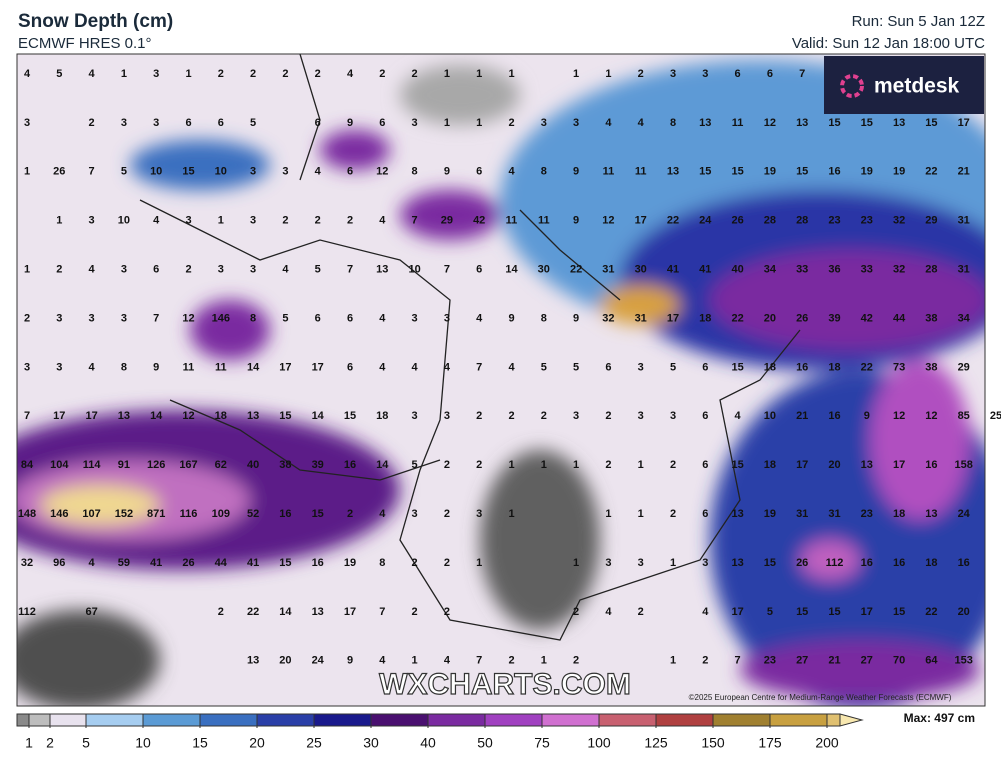 Image resolution: width=1001 pixels, height=768 pixels. What do you see at coordinates (447, 221) in the screenshot?
I see `grid-value: 29` at bounding box center [447, 221].